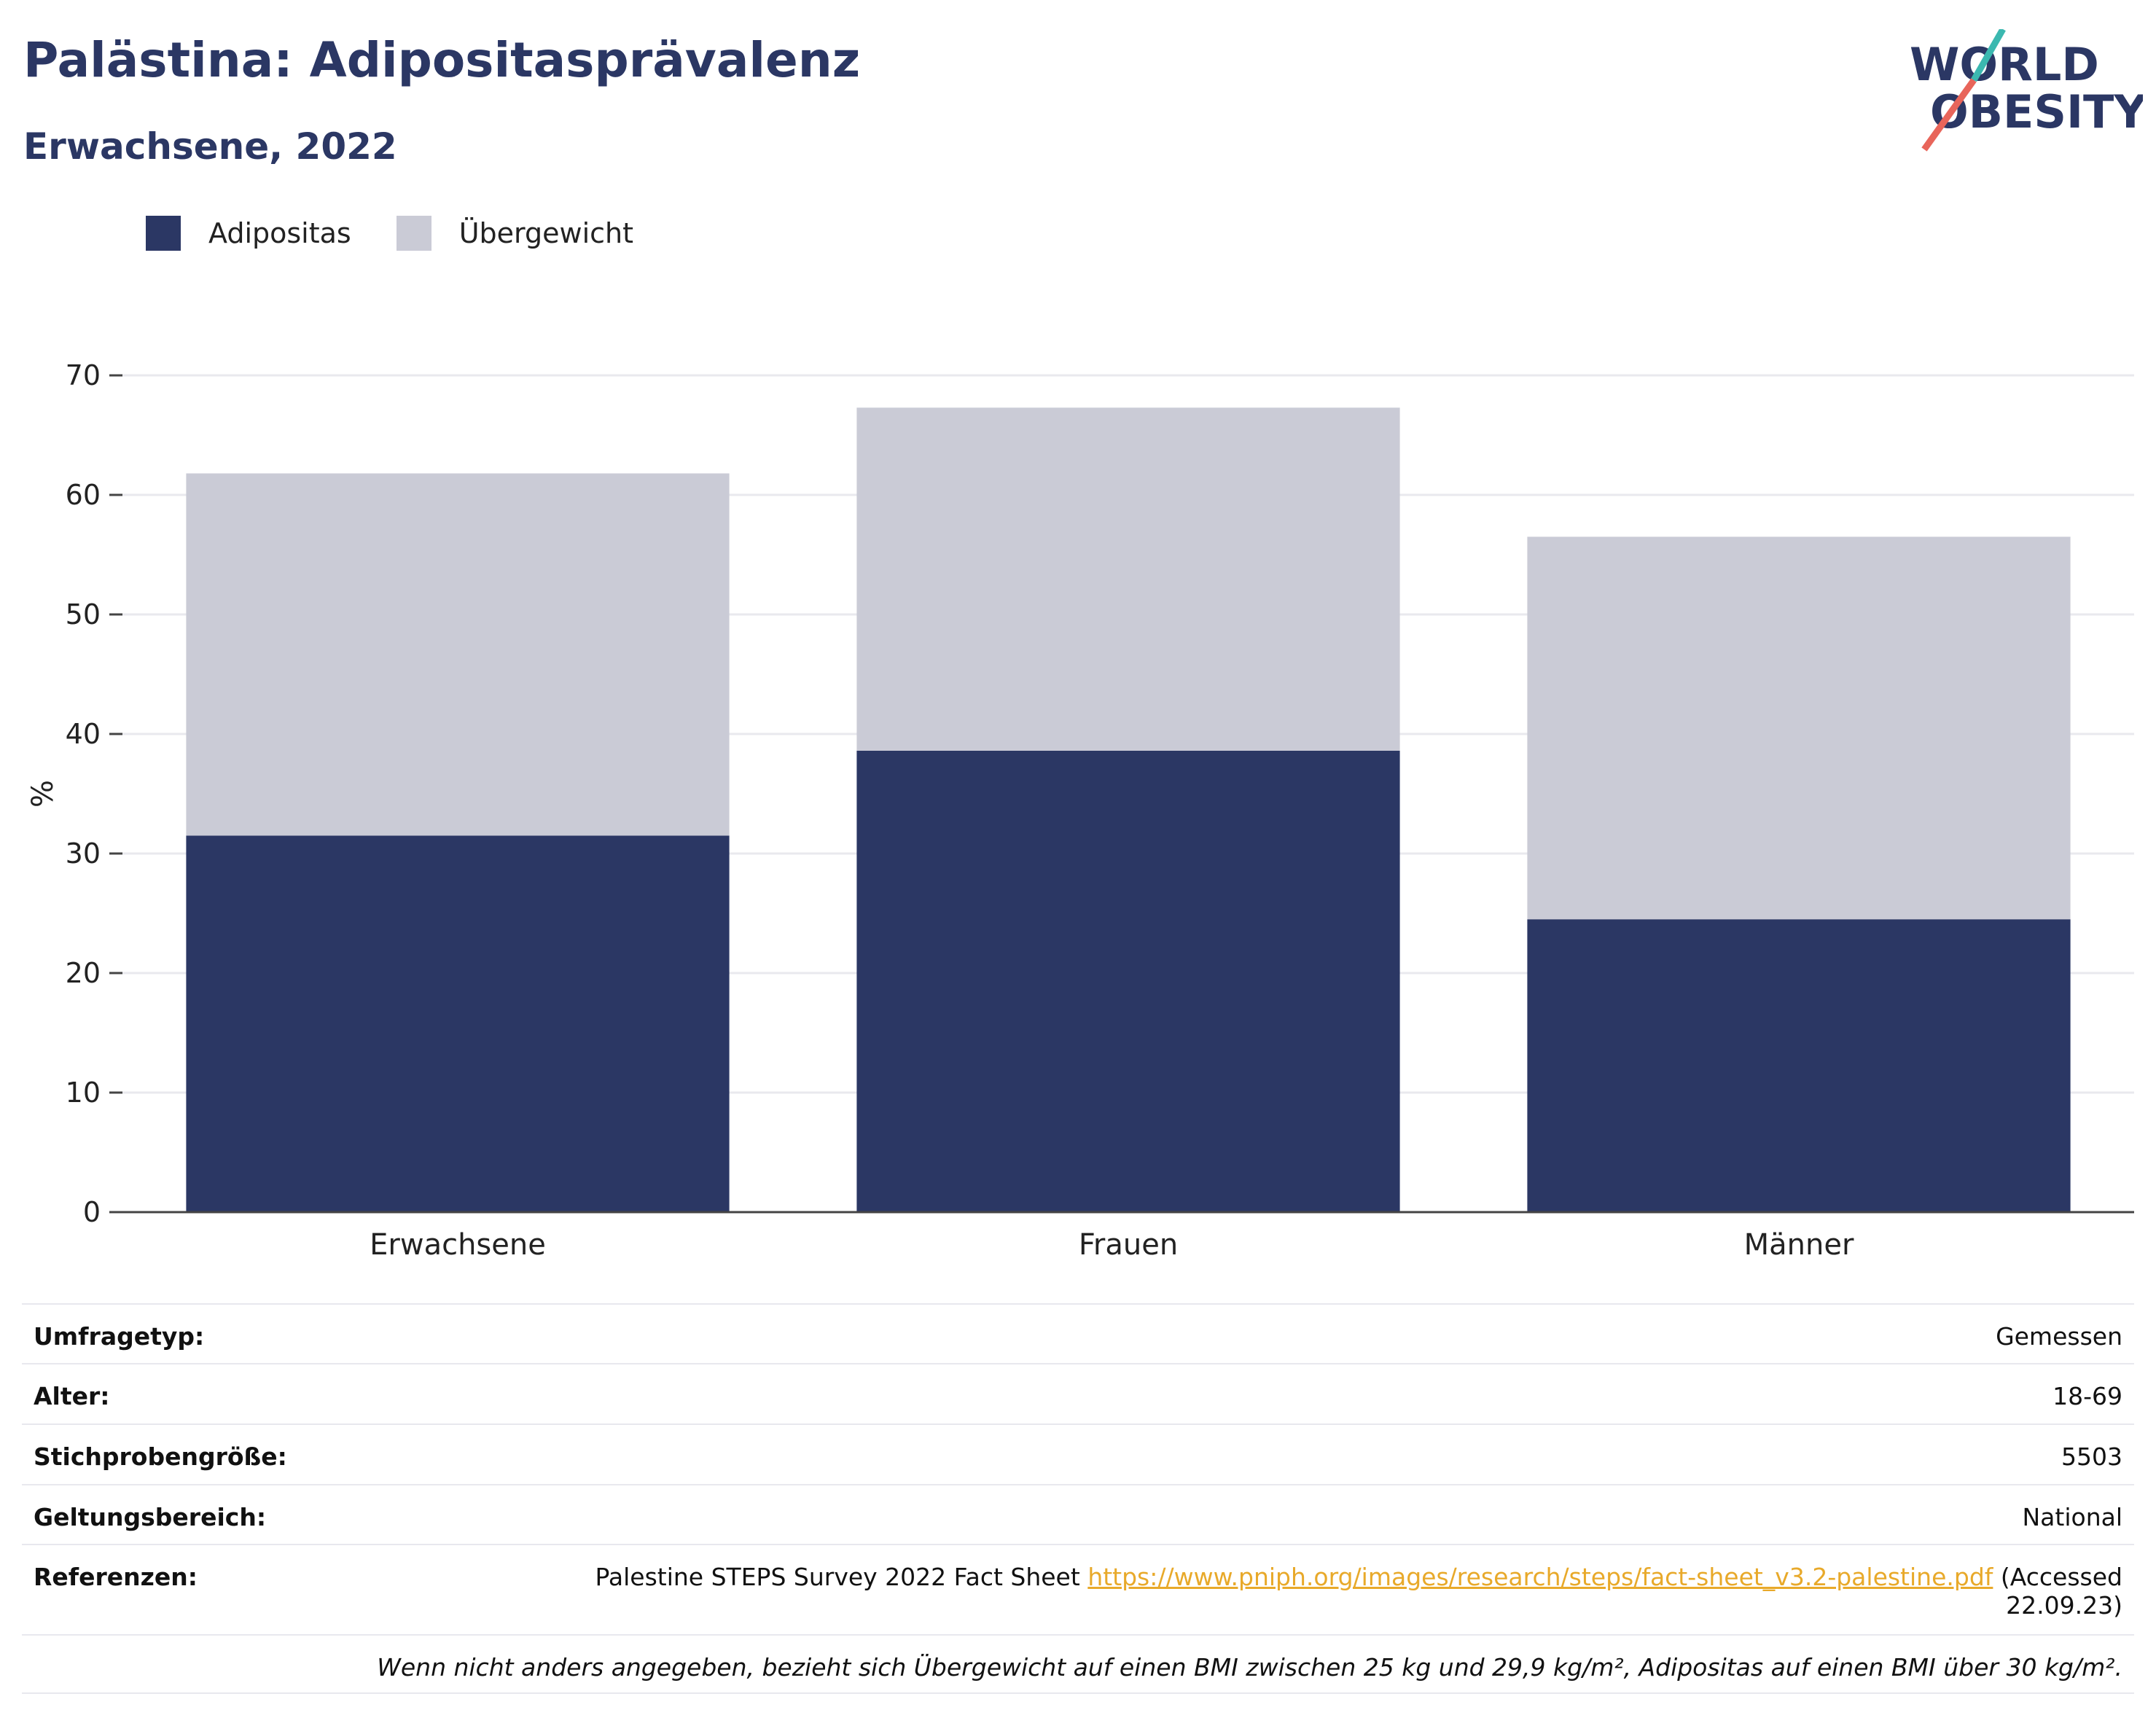 This screenshot has width=2156, height=1734. Describe the element at coordinates (838, 1577) in the screenshot. I see `reference-text: Palestine STEPS Survey 2022 Fact Sheet` at that location.